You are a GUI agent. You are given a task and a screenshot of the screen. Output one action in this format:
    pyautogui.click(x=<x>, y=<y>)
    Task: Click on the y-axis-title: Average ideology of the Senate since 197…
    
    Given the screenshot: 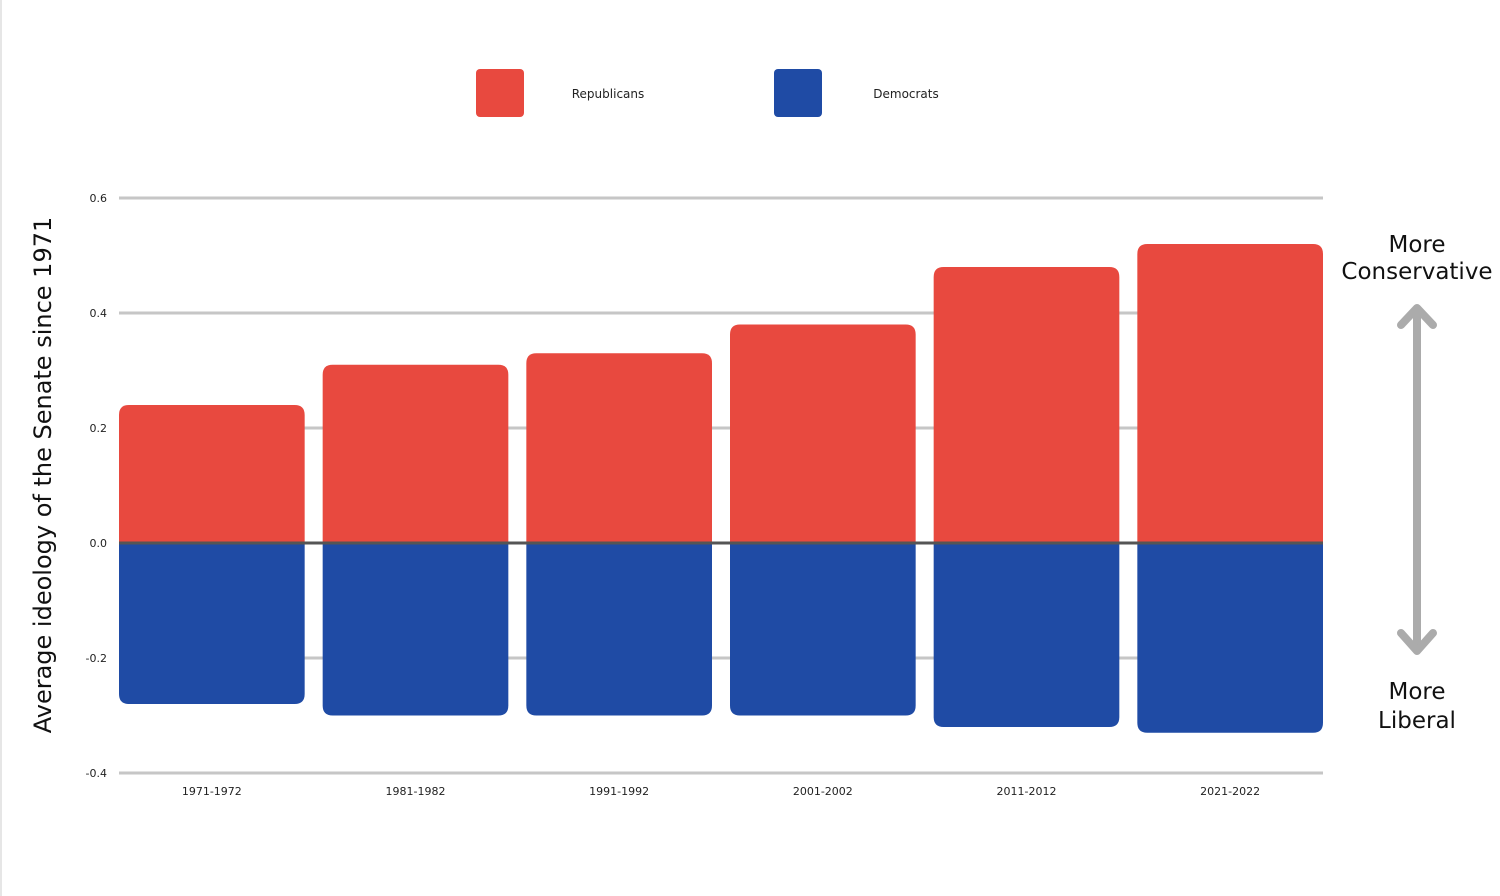 What is the action you would take?
    pyautogui.click(x=43, y=475)
    